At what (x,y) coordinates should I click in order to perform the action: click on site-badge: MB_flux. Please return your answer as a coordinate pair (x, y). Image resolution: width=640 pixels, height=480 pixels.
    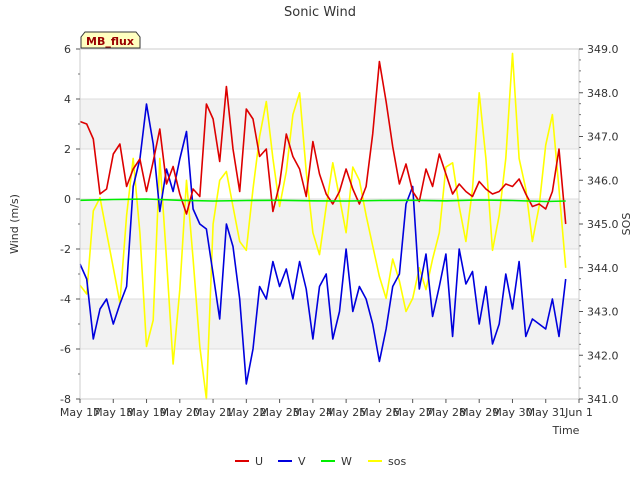
    Looking at the image, I should click on (110, 40).